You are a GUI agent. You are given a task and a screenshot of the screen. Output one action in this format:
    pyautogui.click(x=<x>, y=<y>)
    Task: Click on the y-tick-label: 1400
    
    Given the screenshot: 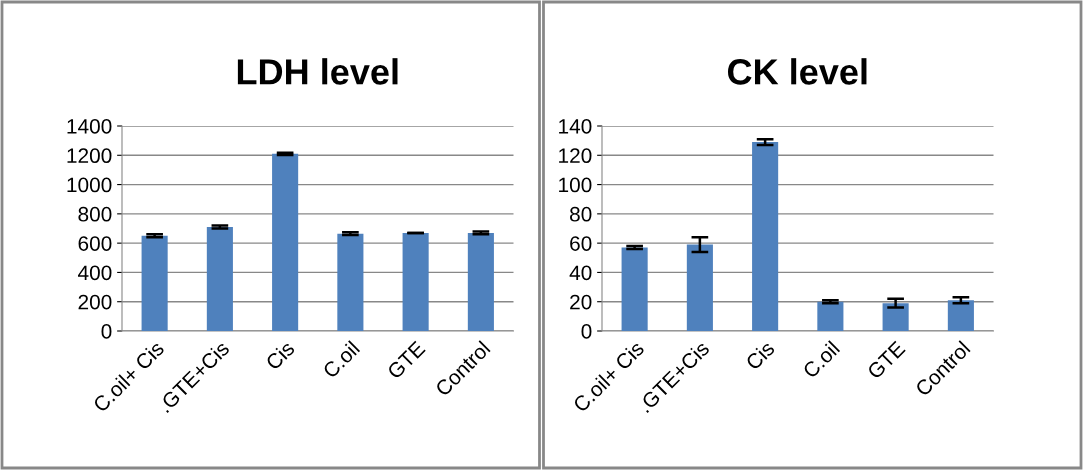 What is the action you would take?
    pyautogui.click(x=89, y=126)
    